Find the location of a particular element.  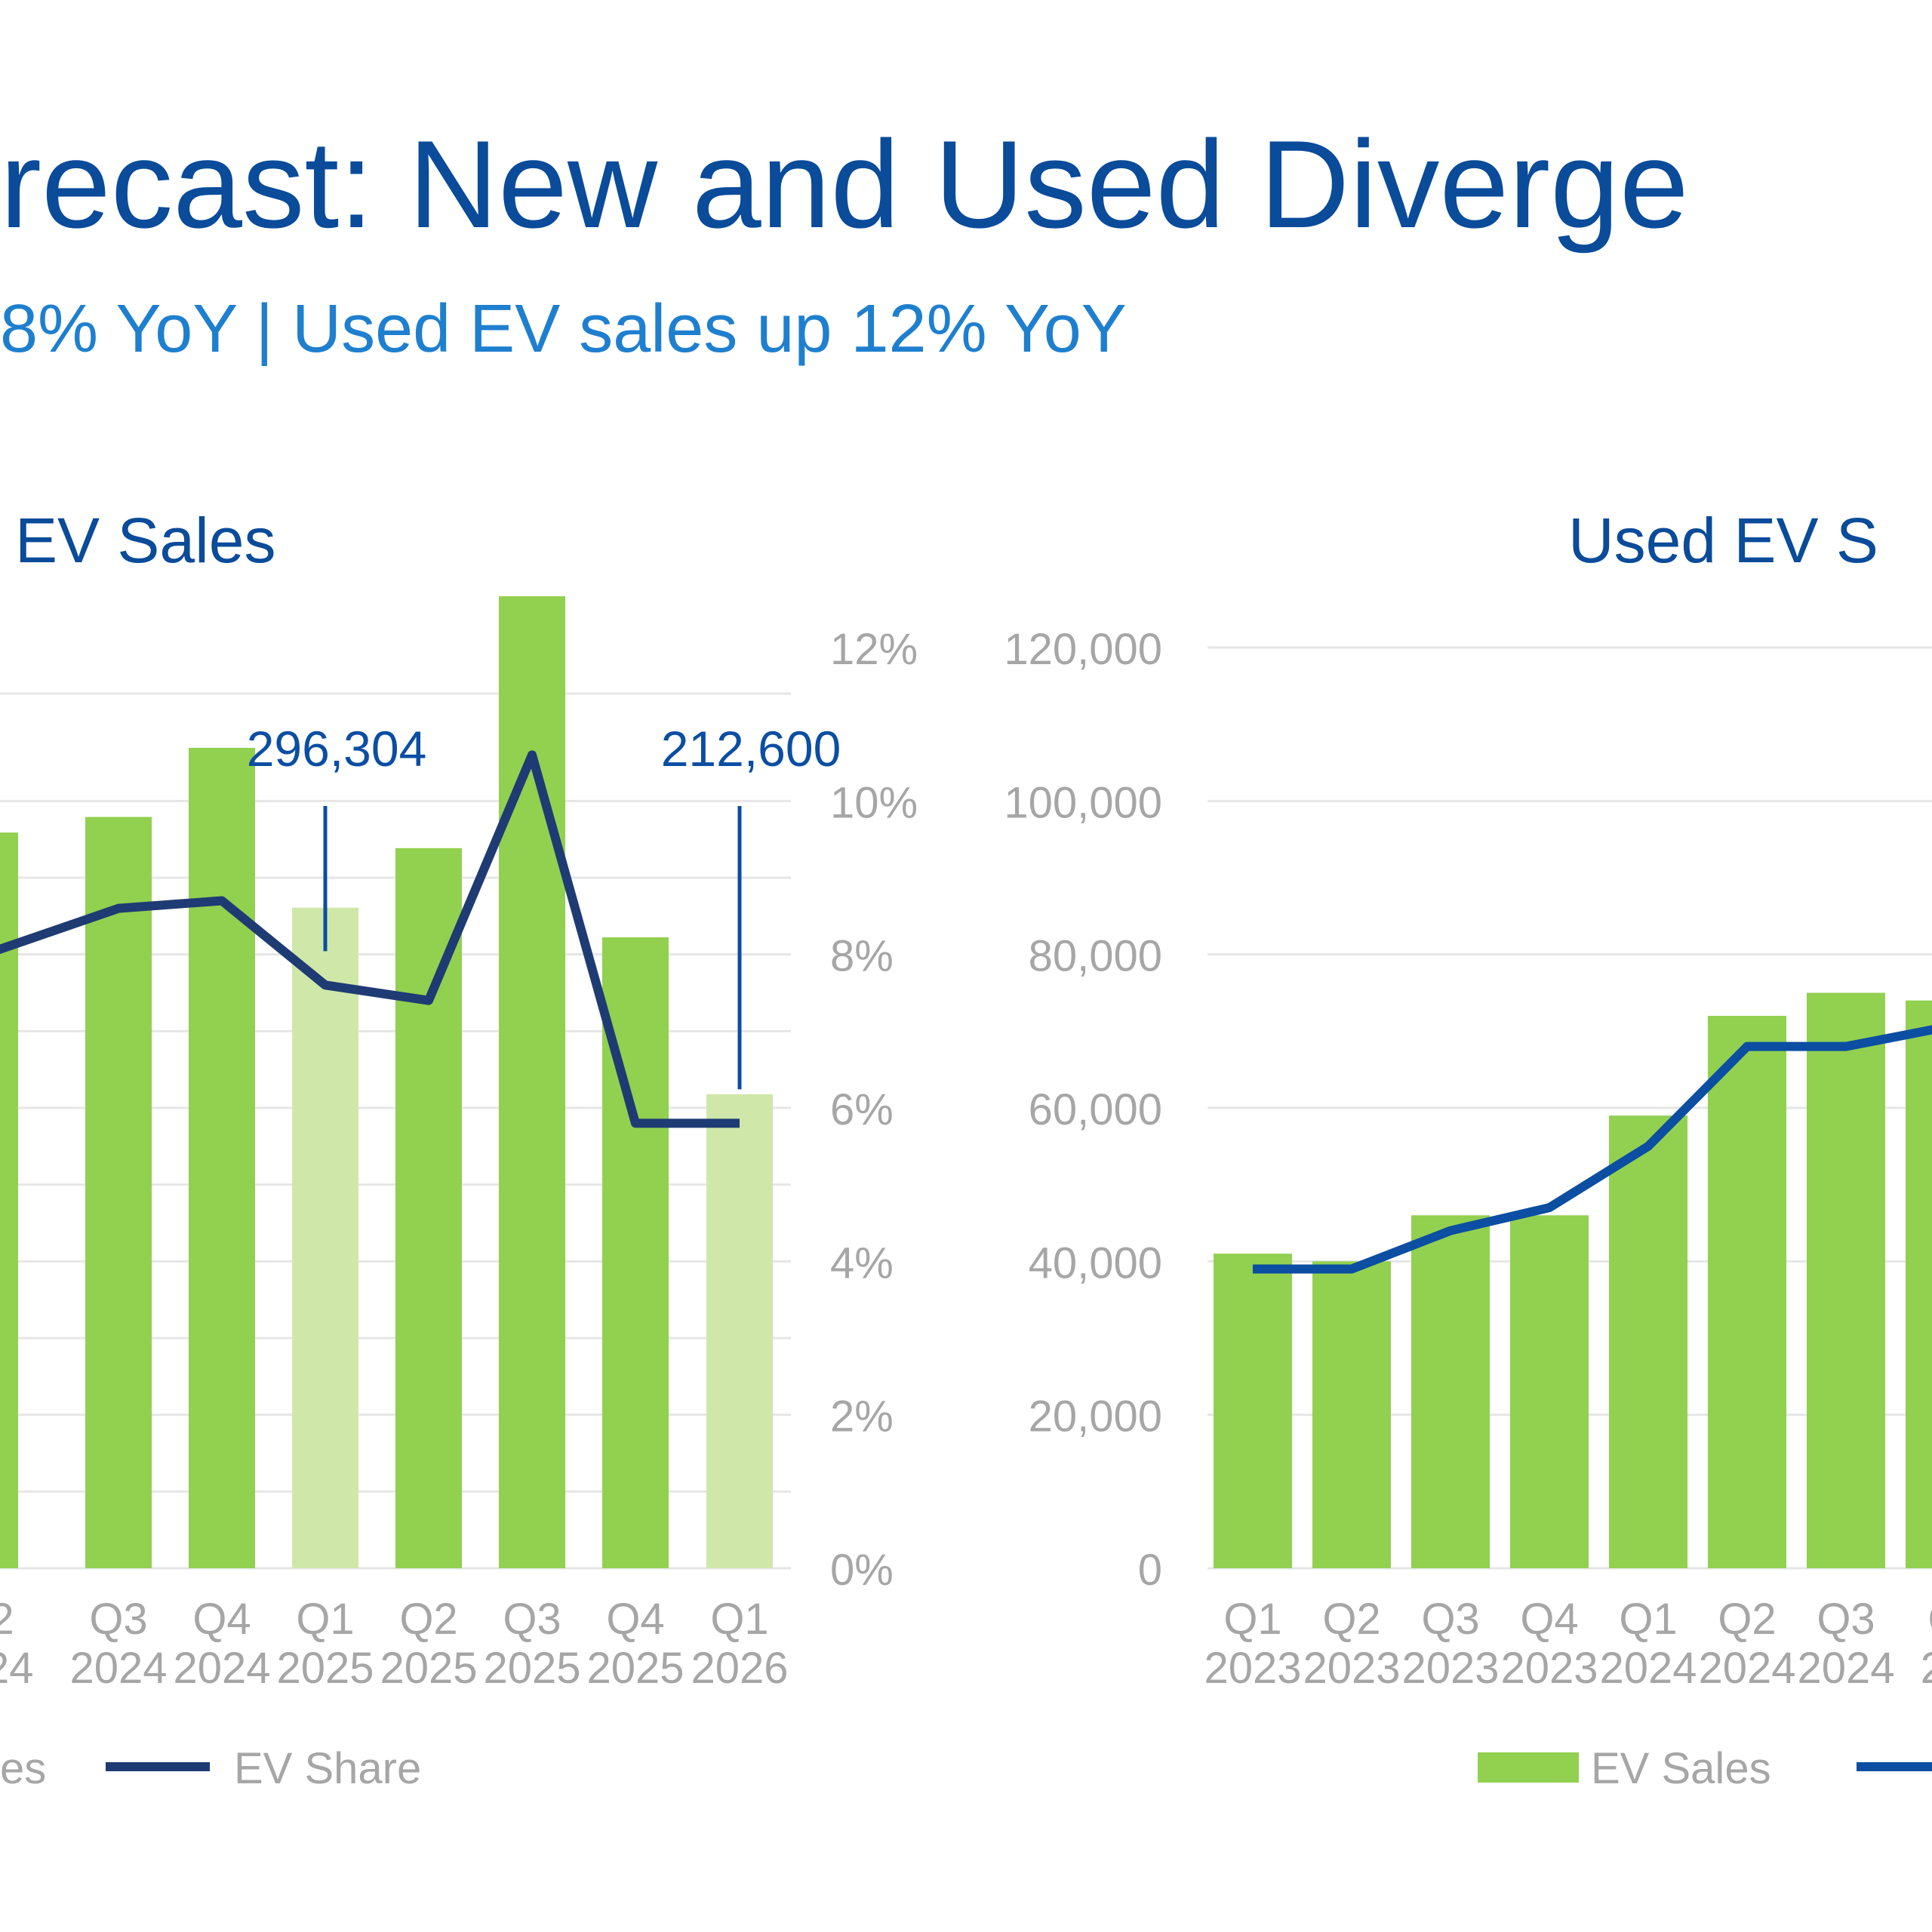

legend-label-sales: es is located at coordinates (23, 1768).